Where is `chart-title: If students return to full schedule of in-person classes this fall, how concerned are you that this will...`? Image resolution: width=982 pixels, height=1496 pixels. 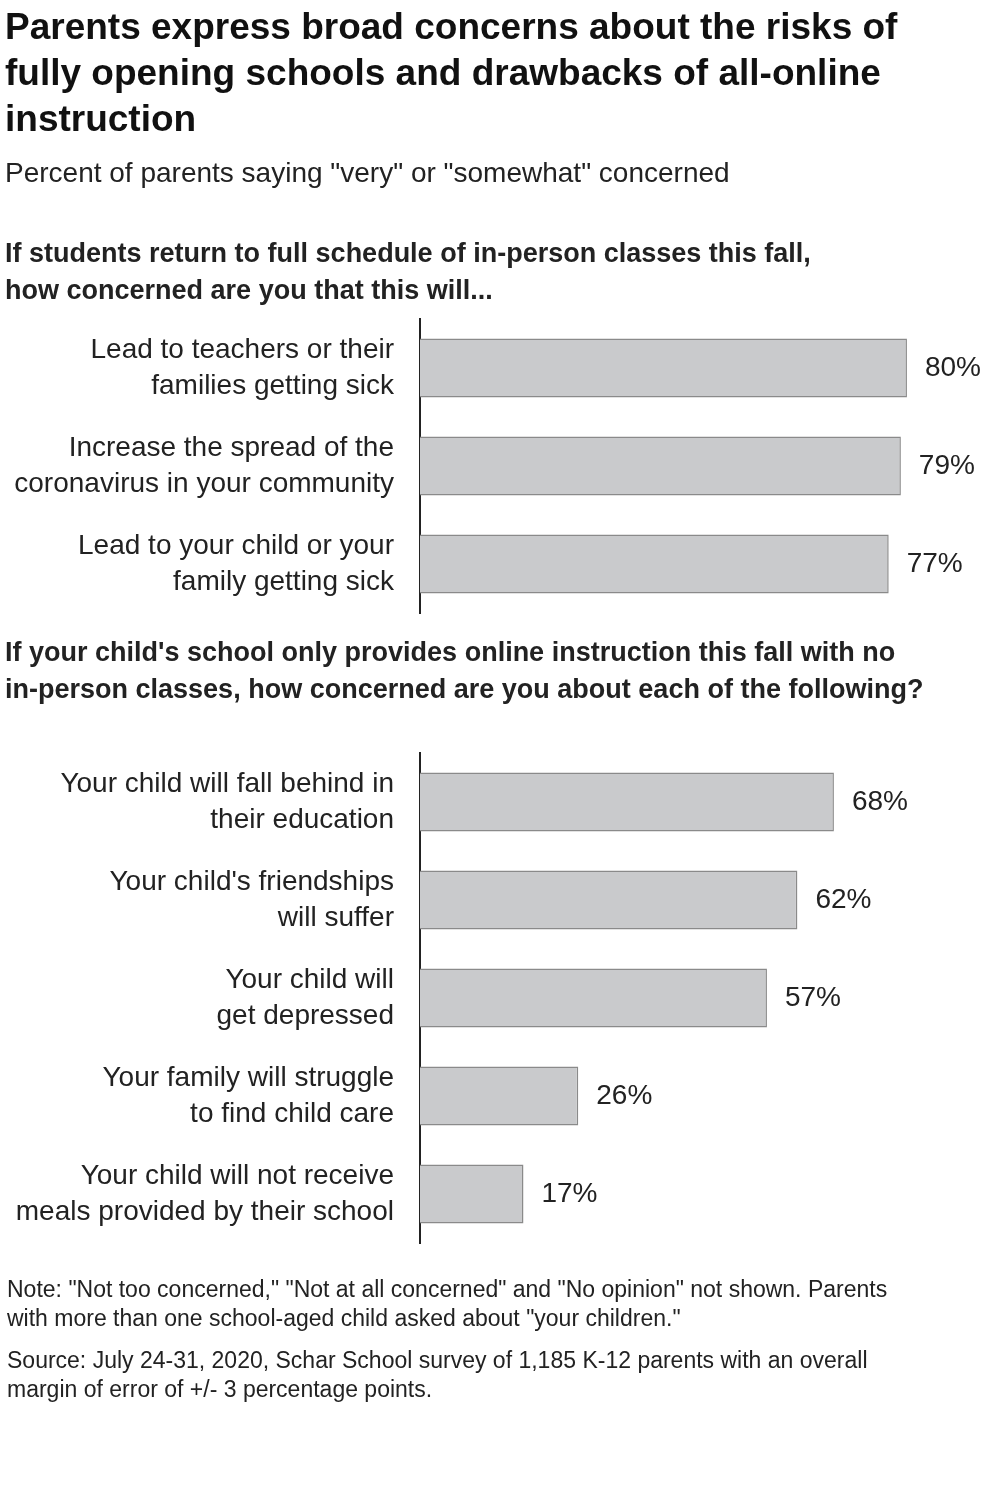
chart-title: If students return to full schedule of in-person classes this fall, how concerned are you that this will... is located at coordinates (408, 271).